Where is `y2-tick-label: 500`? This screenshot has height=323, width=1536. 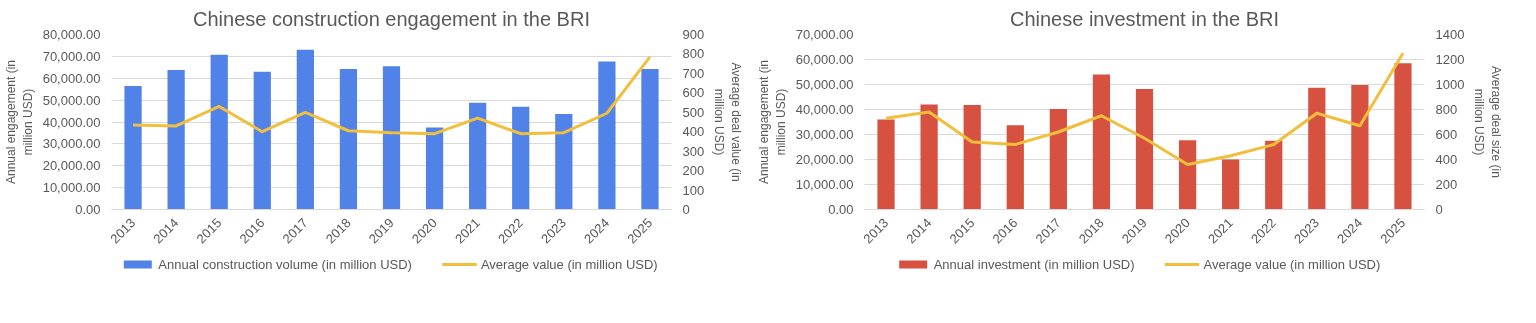
y2-tick-label: 500 is located at coordinates (693, 112).